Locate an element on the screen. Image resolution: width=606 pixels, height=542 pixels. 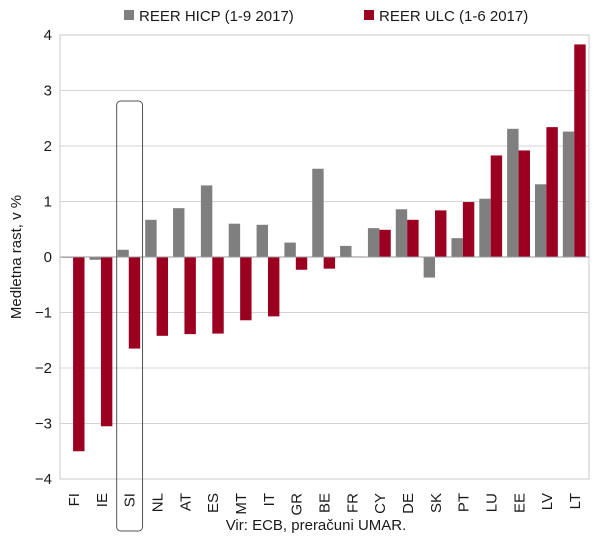
bar-ulc-fi is located at coordinates (79, 354).